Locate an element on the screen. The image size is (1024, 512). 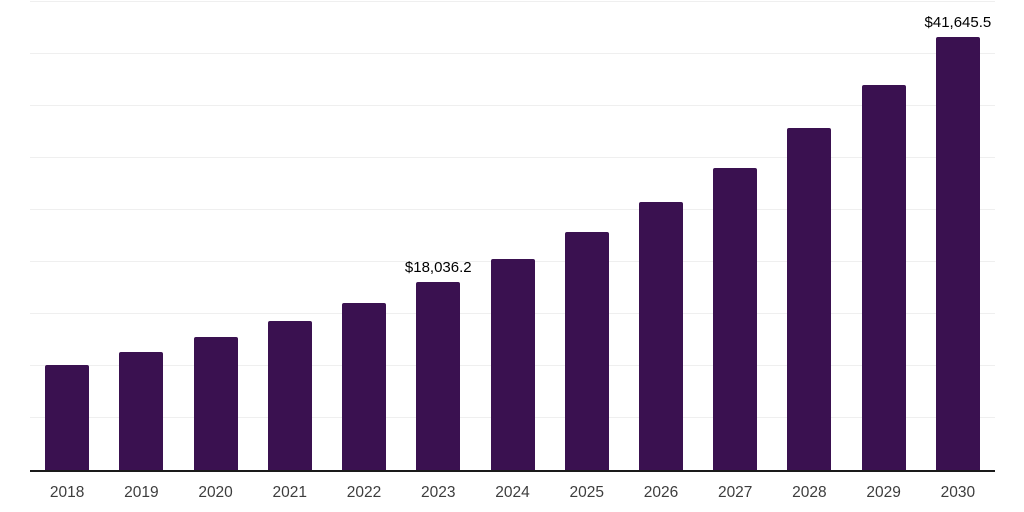
x-tick-2020: 2020 is located at coordinates (215, 492).